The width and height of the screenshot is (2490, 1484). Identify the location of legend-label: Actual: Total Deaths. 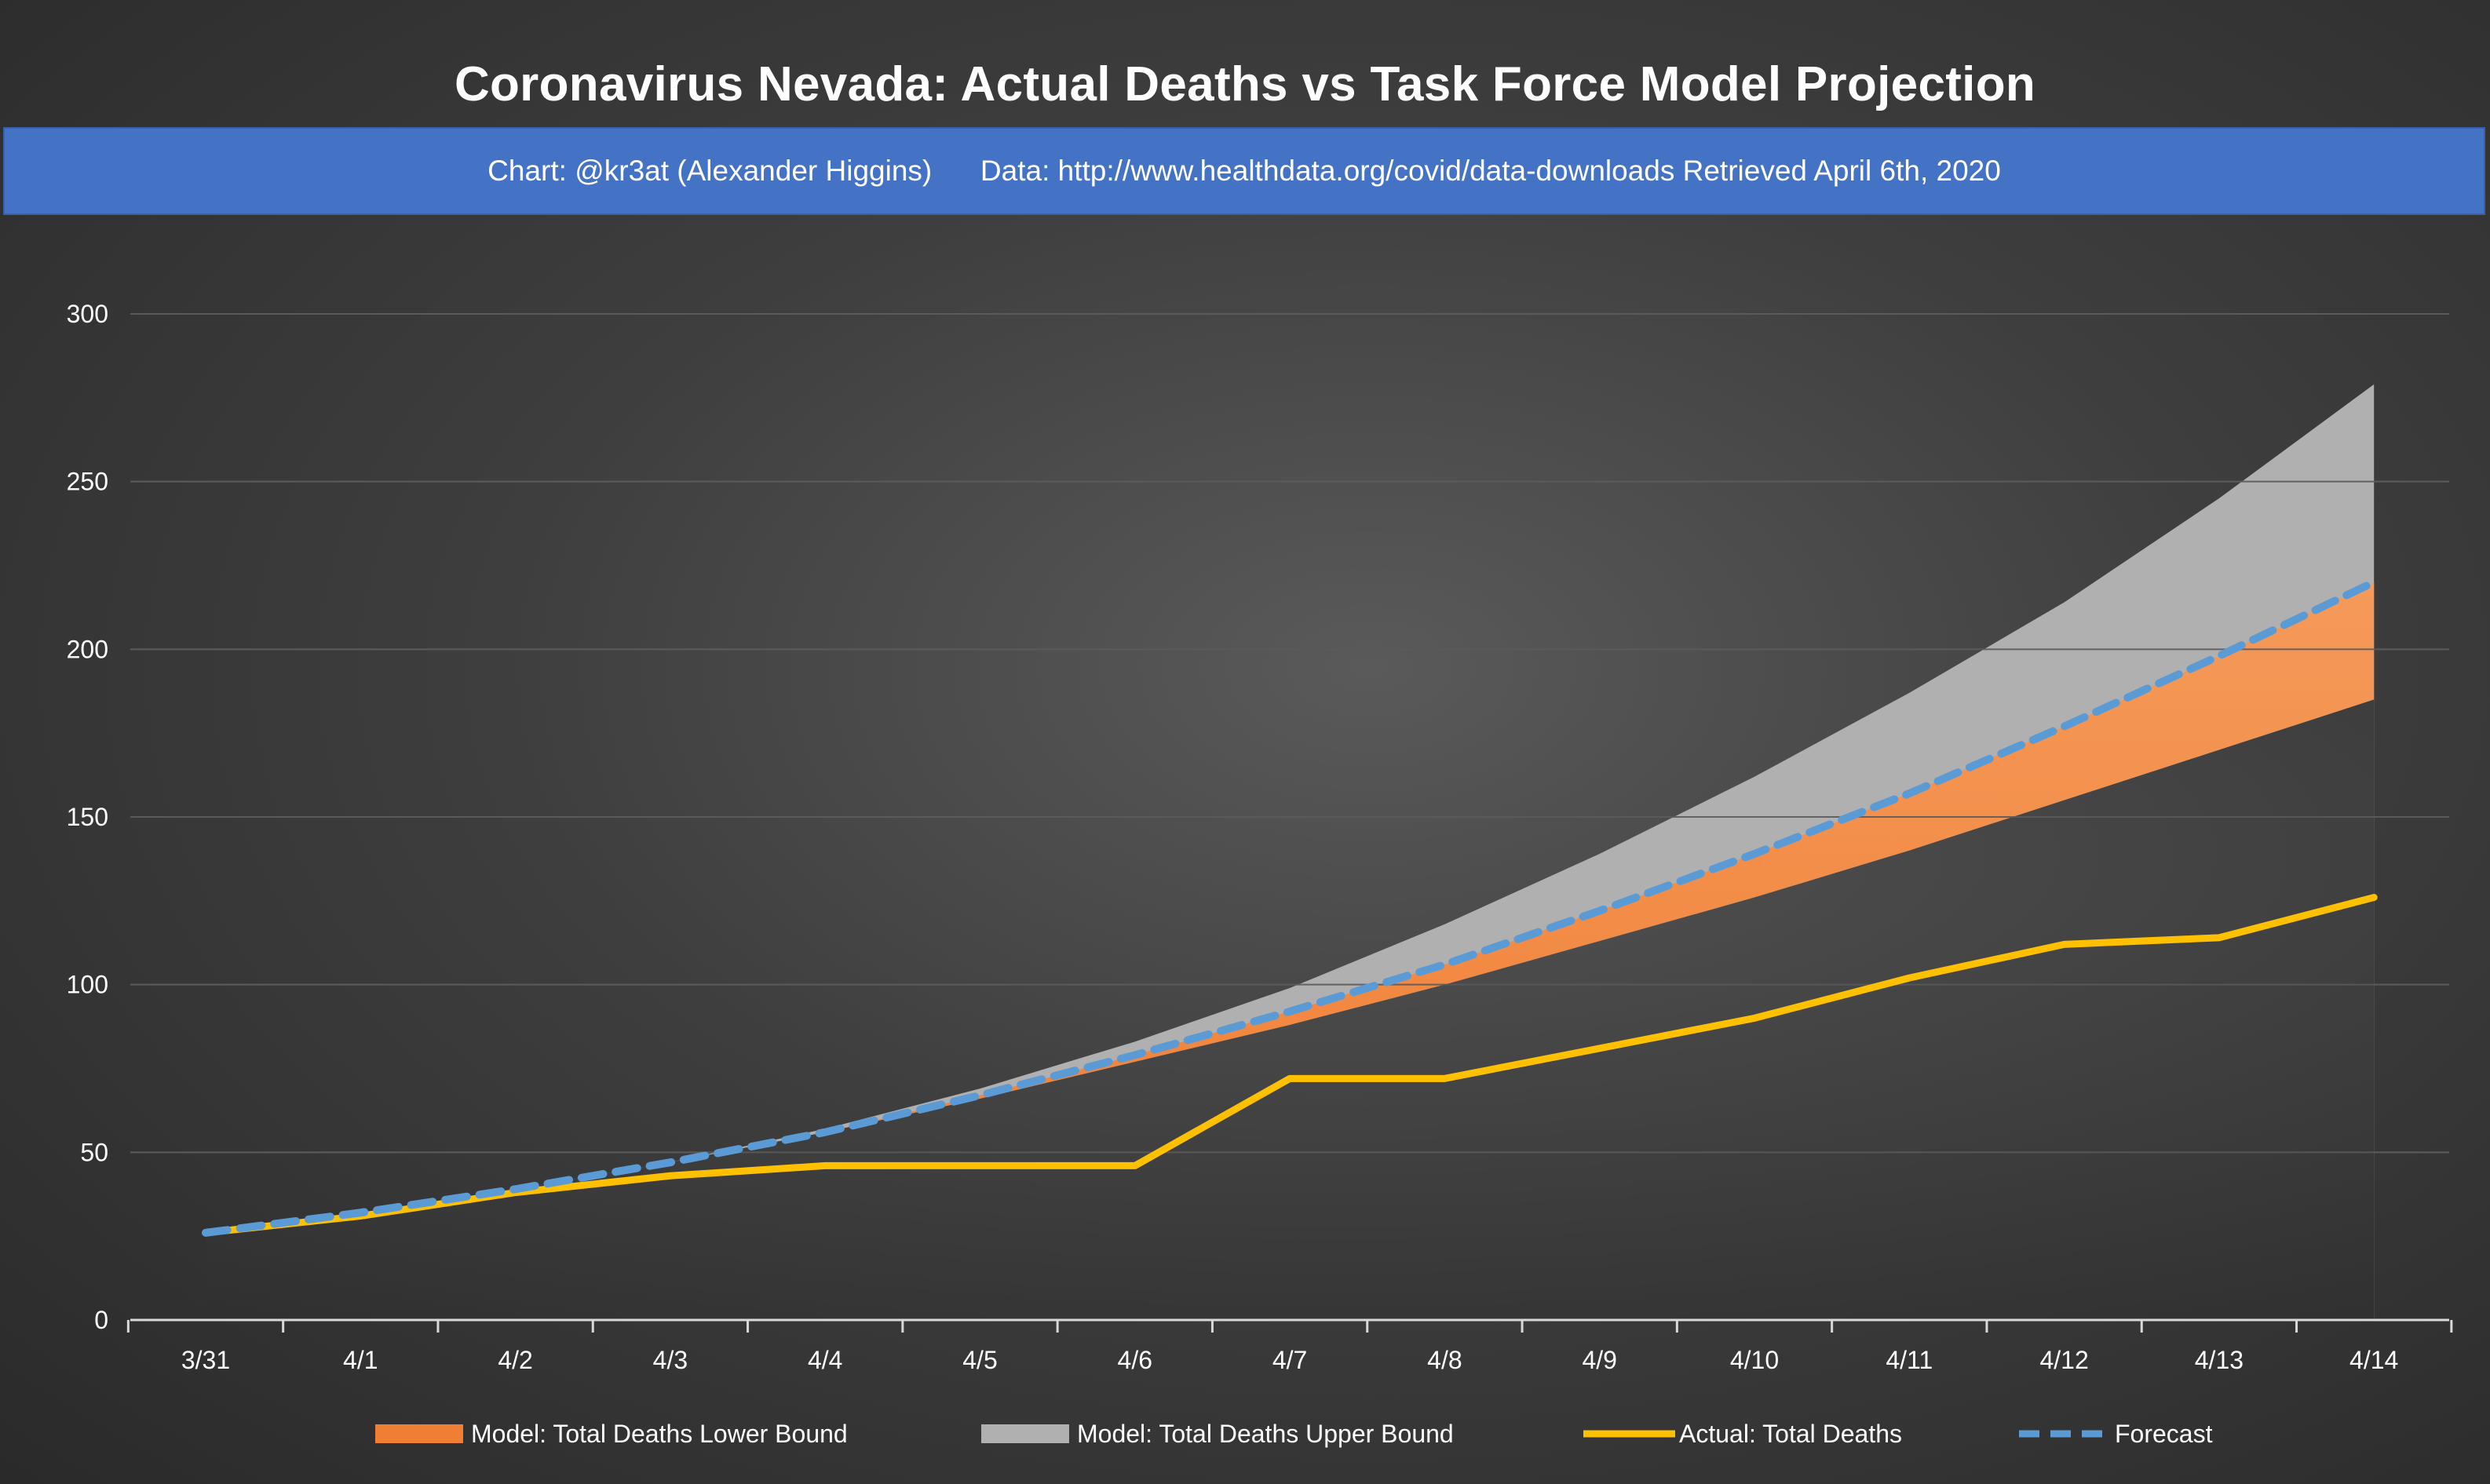
(1790, 1434).